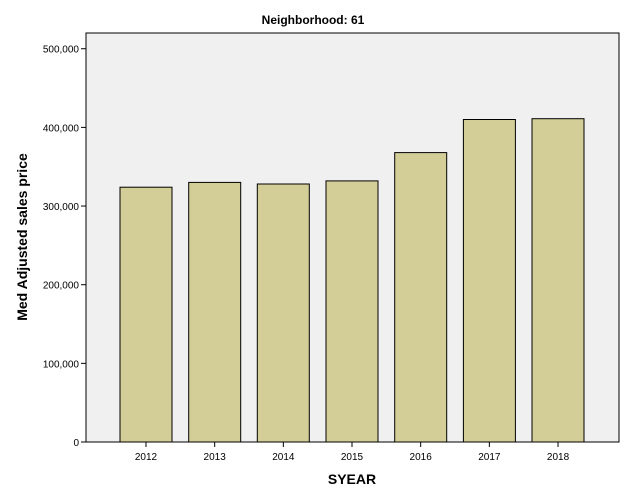  Describe the element at coordinates (421, 297) in the screenshot. I see `bar-2016` at that location.